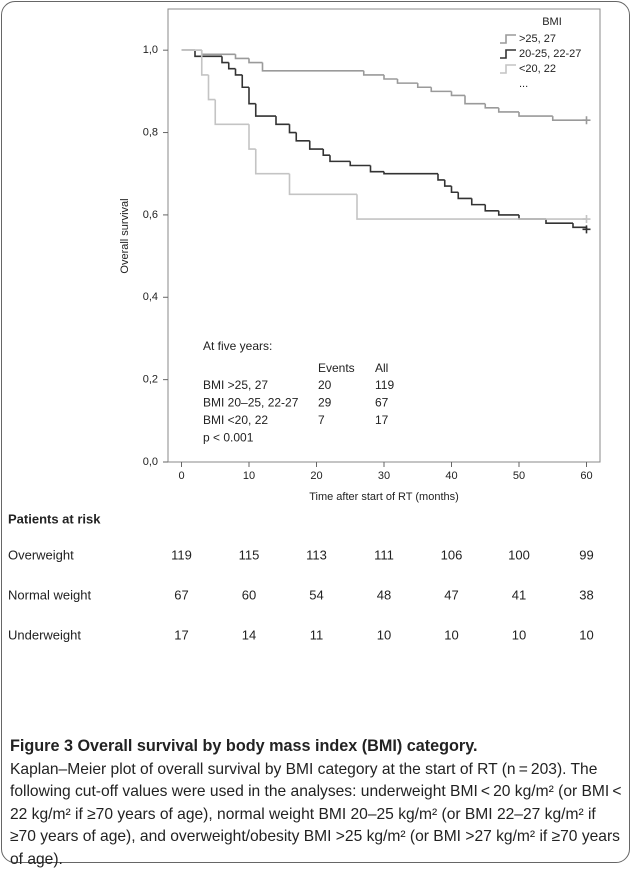 Image resolution: width=633 pixels, height=872 pixels. What do you see at coordinates (519, 476) in the screenshot?
I see `x-tick-label: 50` at bounding box center [519, 476].